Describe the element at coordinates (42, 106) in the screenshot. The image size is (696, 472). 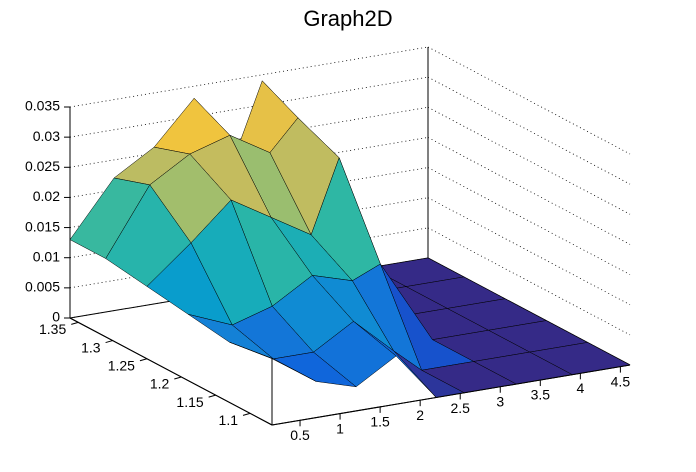
I see `z-tick-label: 0.035` at that location.